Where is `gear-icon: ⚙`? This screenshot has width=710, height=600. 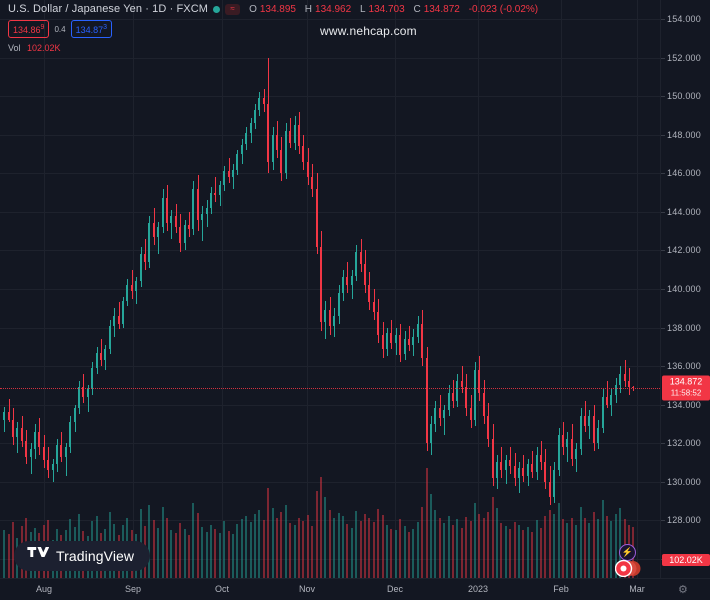
gear-icon: ⚙ is located at coordinates (683, 590).